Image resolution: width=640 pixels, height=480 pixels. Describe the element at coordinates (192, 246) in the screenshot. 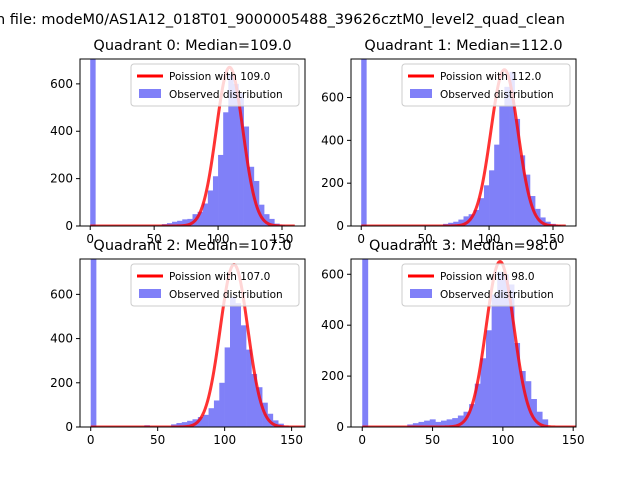

I see `panel-title: Quadrant 2: Median=107.0` at that location.